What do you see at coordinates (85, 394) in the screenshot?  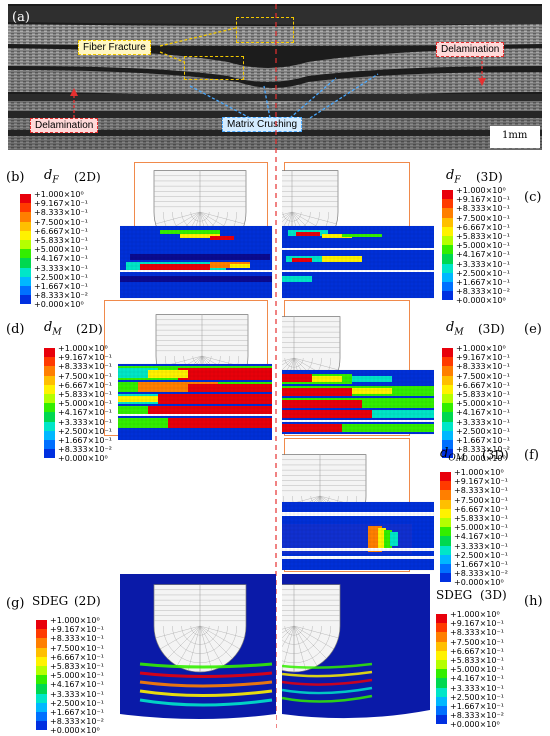 I see `legend-value: +5.833×10⁻¹` at bounding box center [85, 394].